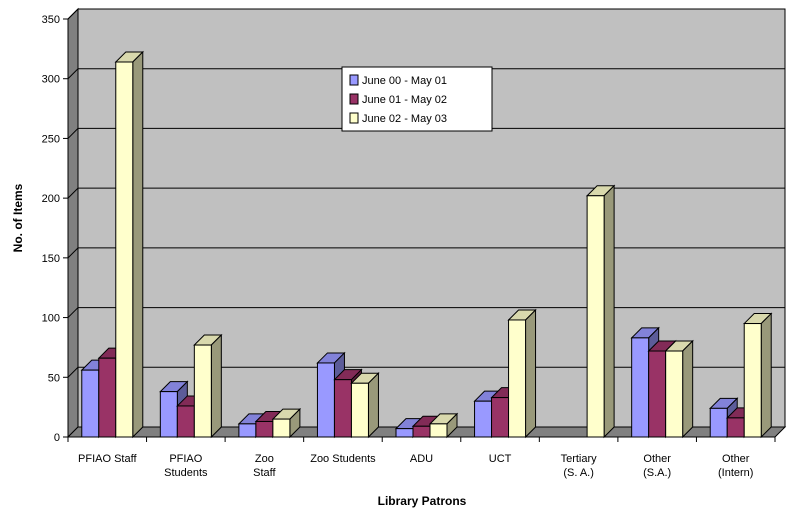 This screenshot has height=511, width=788. Describe the element at coordinates (735, 466) in the screenshot. I see `x-tick-label: Other (Intern)` at that location.